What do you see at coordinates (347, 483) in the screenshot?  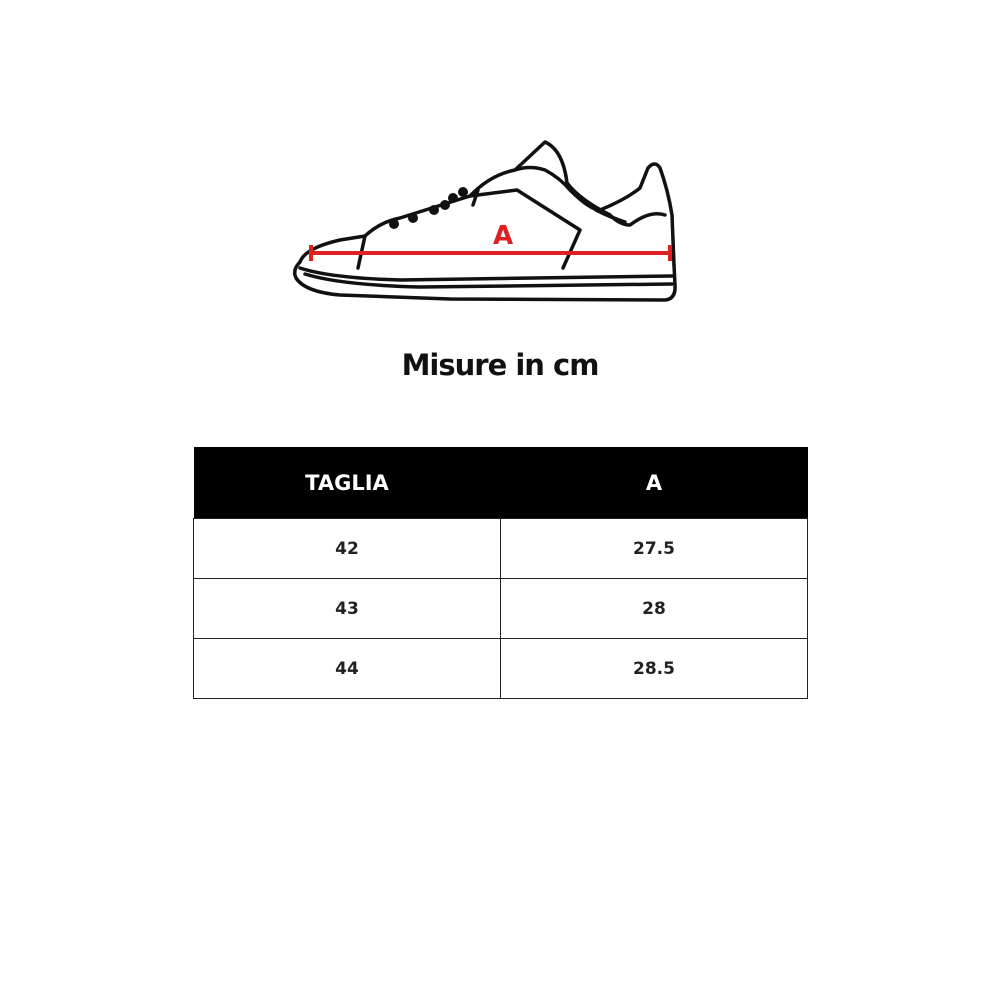 I see `header-taglia: TAGLIA` at bounding box center [347, 483].